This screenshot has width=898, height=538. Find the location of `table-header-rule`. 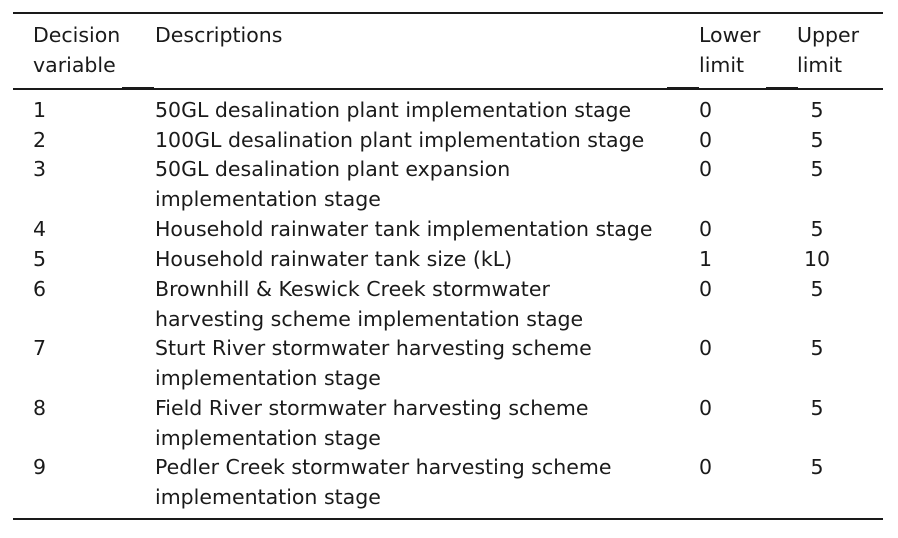

table-header-rule is located at coordinates (448, 89).